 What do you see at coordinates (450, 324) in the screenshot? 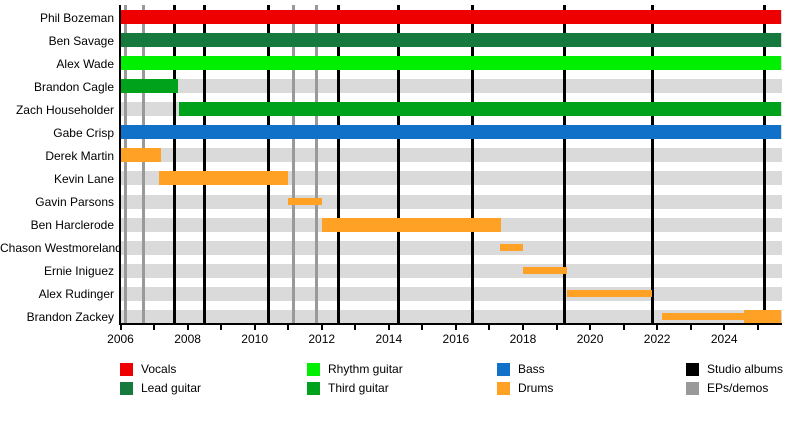
I see `x-axis-line` at bounding box center [450, 324].